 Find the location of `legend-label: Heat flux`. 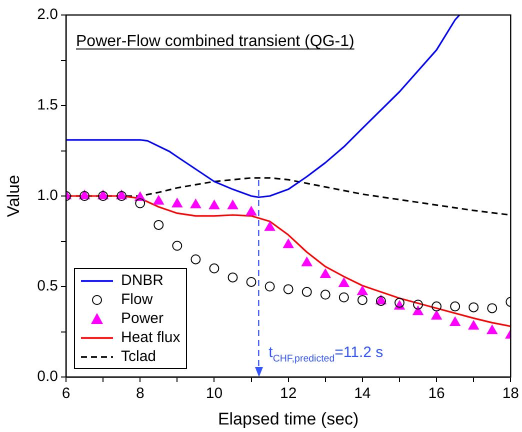

legend-label: Heat flux is located at coordinates (150, 337).